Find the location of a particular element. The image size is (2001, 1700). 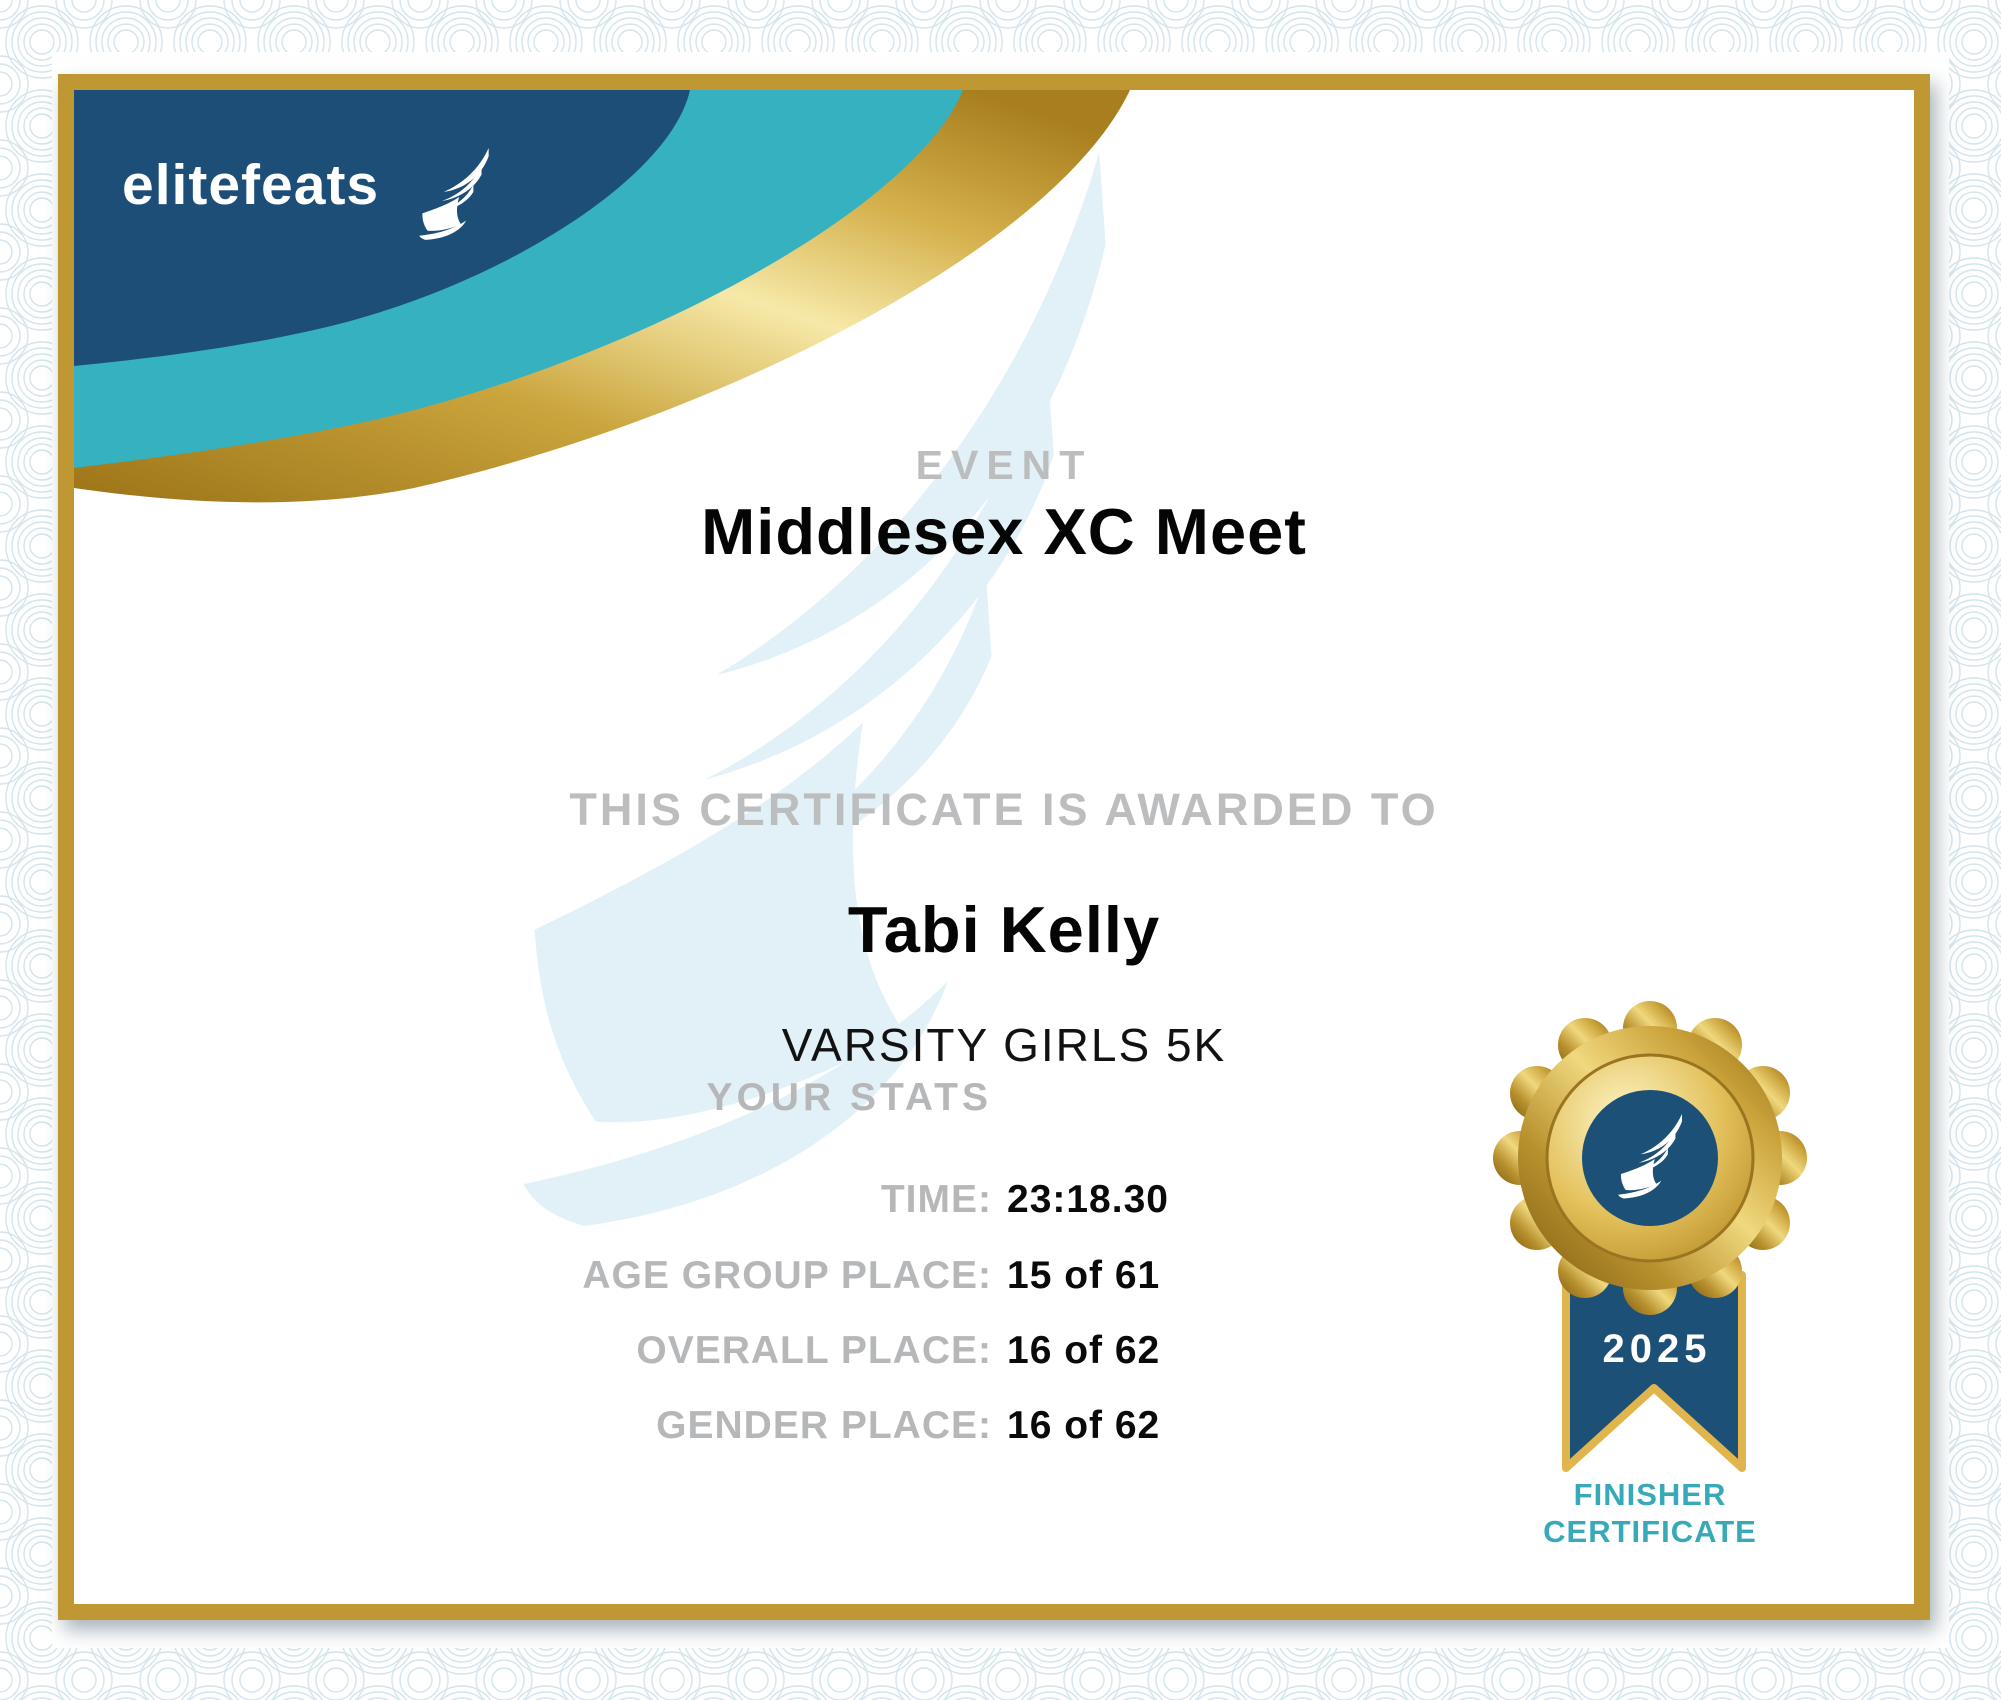

badge-caption-line2: CERTIFICATE is located at coordinates (1650, 1531).